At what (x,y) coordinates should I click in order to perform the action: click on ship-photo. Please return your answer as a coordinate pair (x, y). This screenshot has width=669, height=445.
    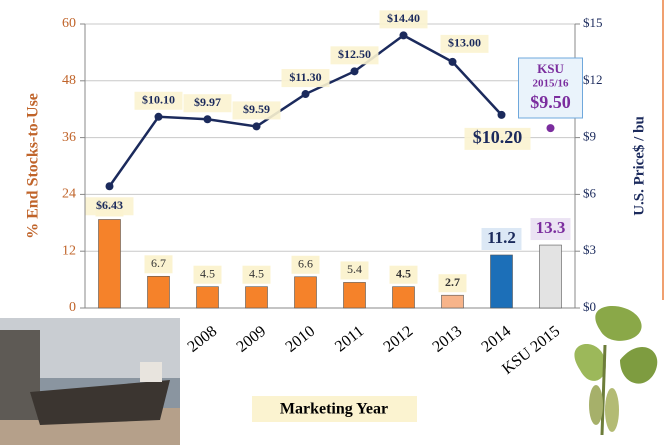
    Looking at the image, I should click on (90, 381).